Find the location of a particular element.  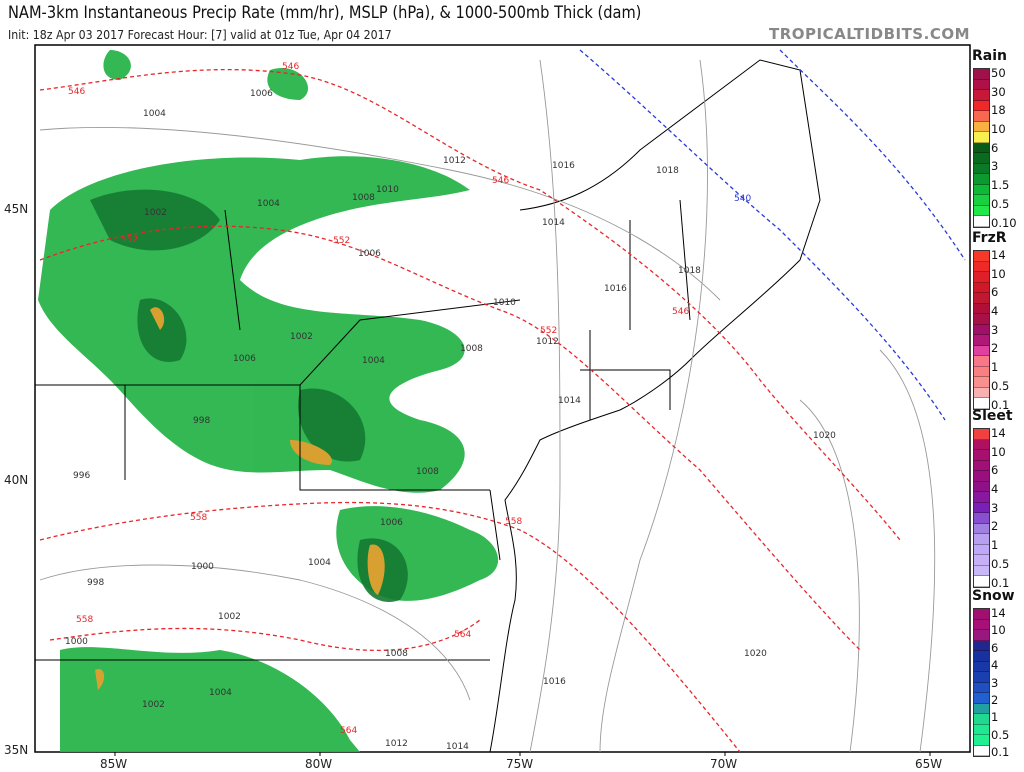

legend-title: Sleet is located at coordinates (992, 416).